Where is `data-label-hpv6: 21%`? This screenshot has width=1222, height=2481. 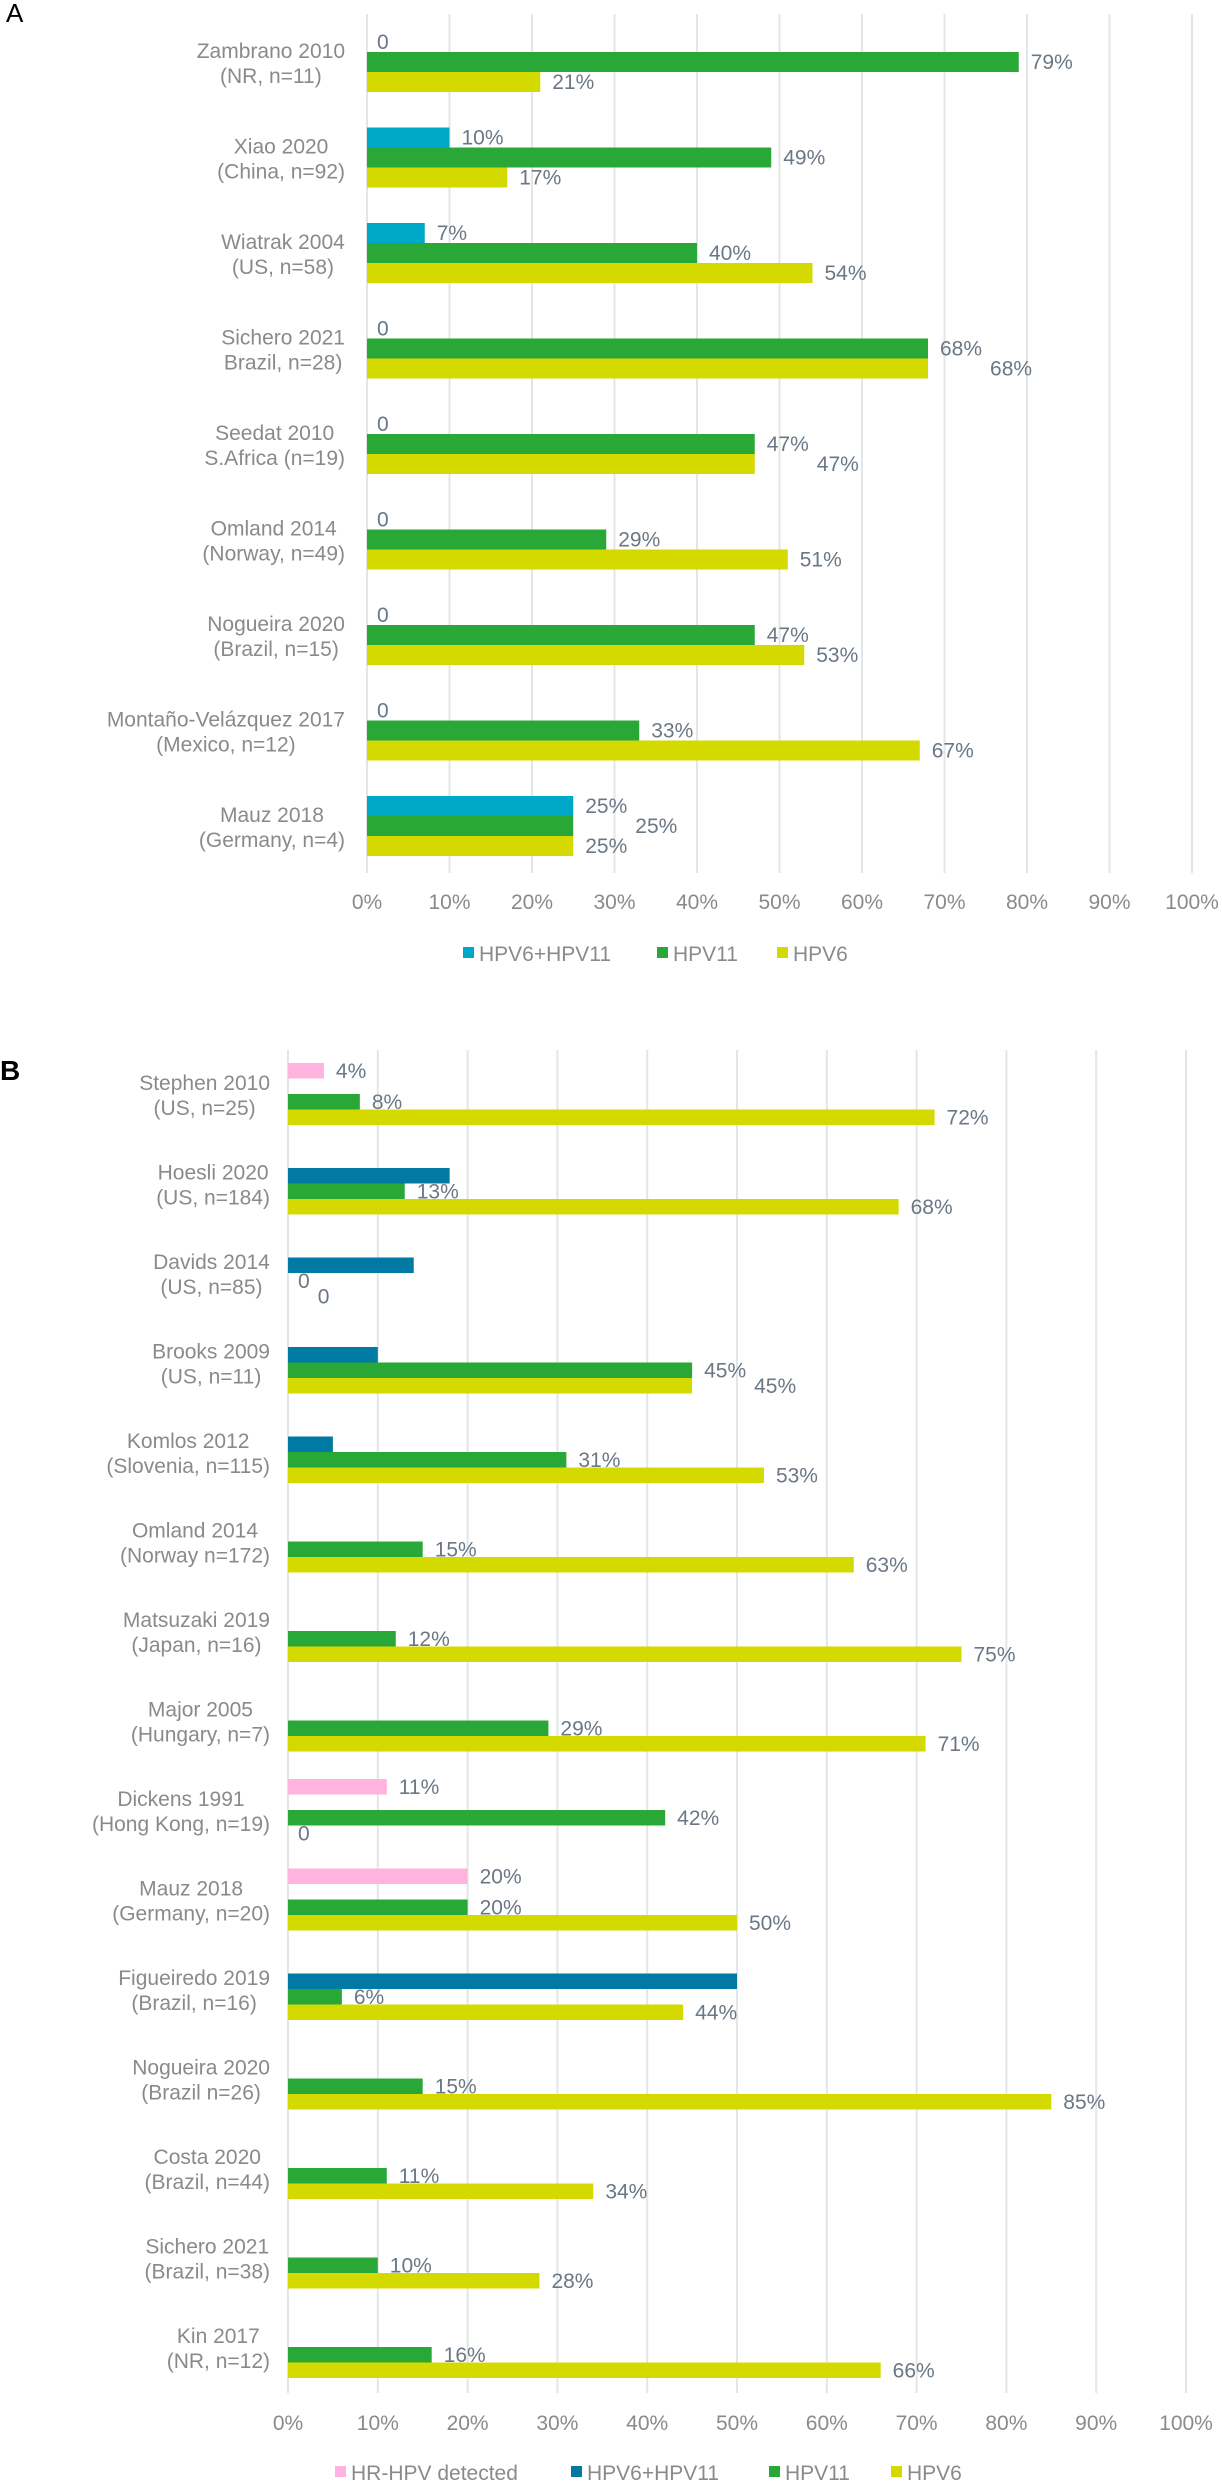 data-label-hpv6: 21% is located at coordinates (573, 82).